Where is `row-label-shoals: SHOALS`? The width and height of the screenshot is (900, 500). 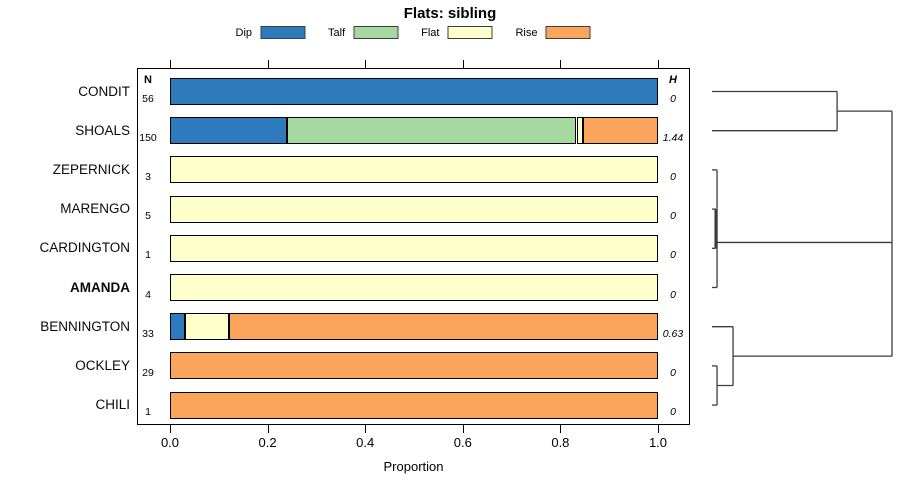 row-label-shoals: SHOALS is located at coordinates (102, 130).